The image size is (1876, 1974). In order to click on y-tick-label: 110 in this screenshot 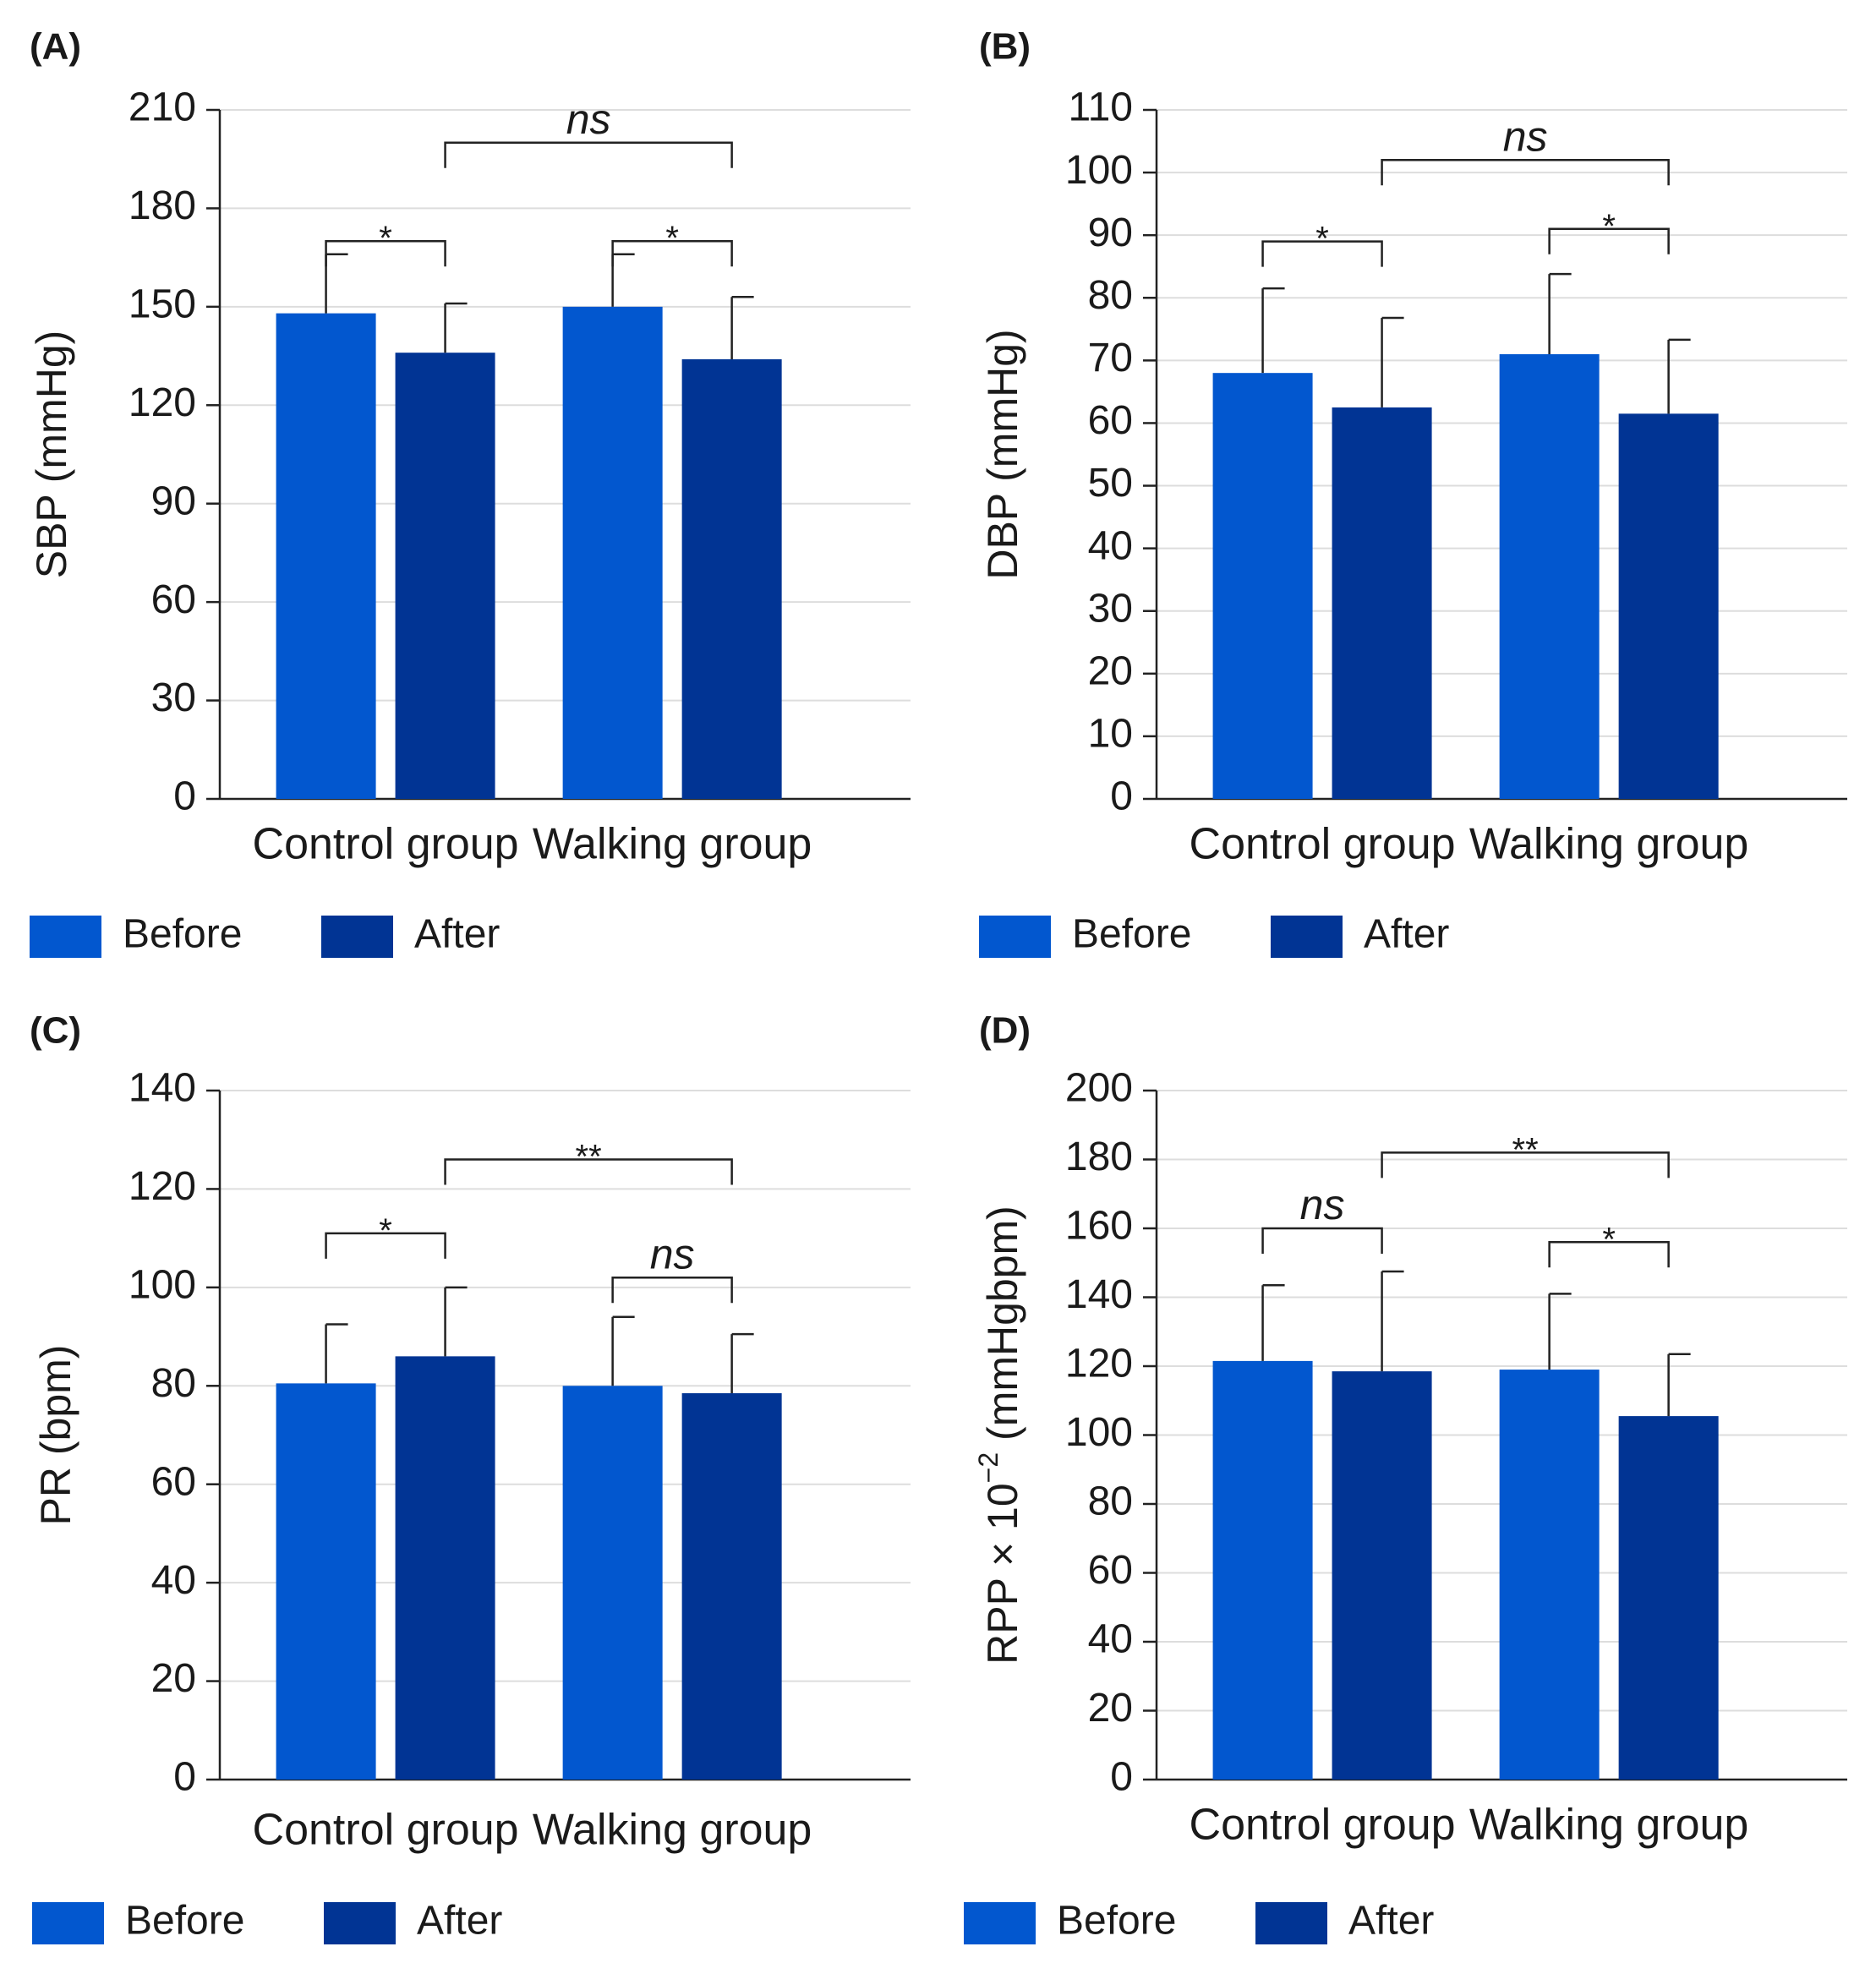, I will do `click(1100, 107)`.